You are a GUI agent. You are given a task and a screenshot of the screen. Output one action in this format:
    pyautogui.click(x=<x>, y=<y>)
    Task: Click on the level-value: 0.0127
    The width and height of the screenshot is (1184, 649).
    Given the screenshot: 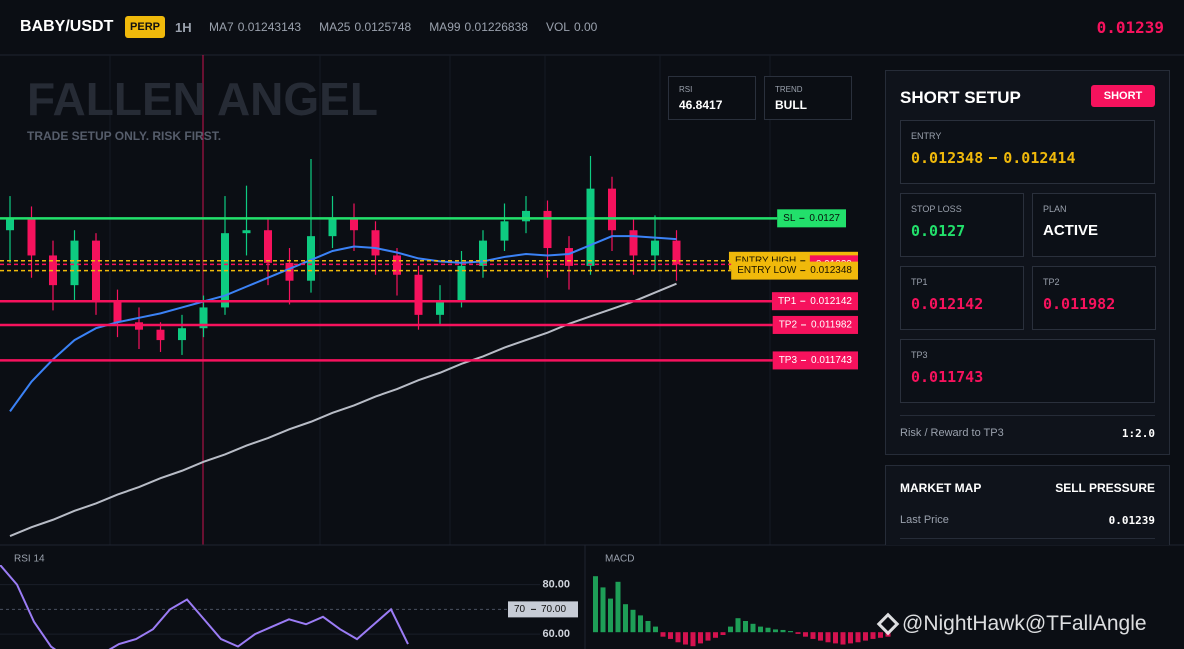 What is the action you would take?
    pyautogui.click(x=824, y=218)
    